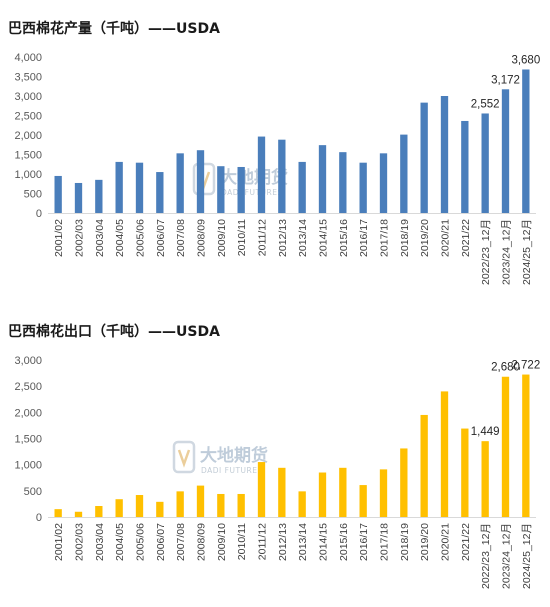 The width and height of the screenshot is (550, 607). What do you see at coordinates (28, 78) in the screenshot?
I see `y-tick-label: 3,500` at bounding box center [28, 78].